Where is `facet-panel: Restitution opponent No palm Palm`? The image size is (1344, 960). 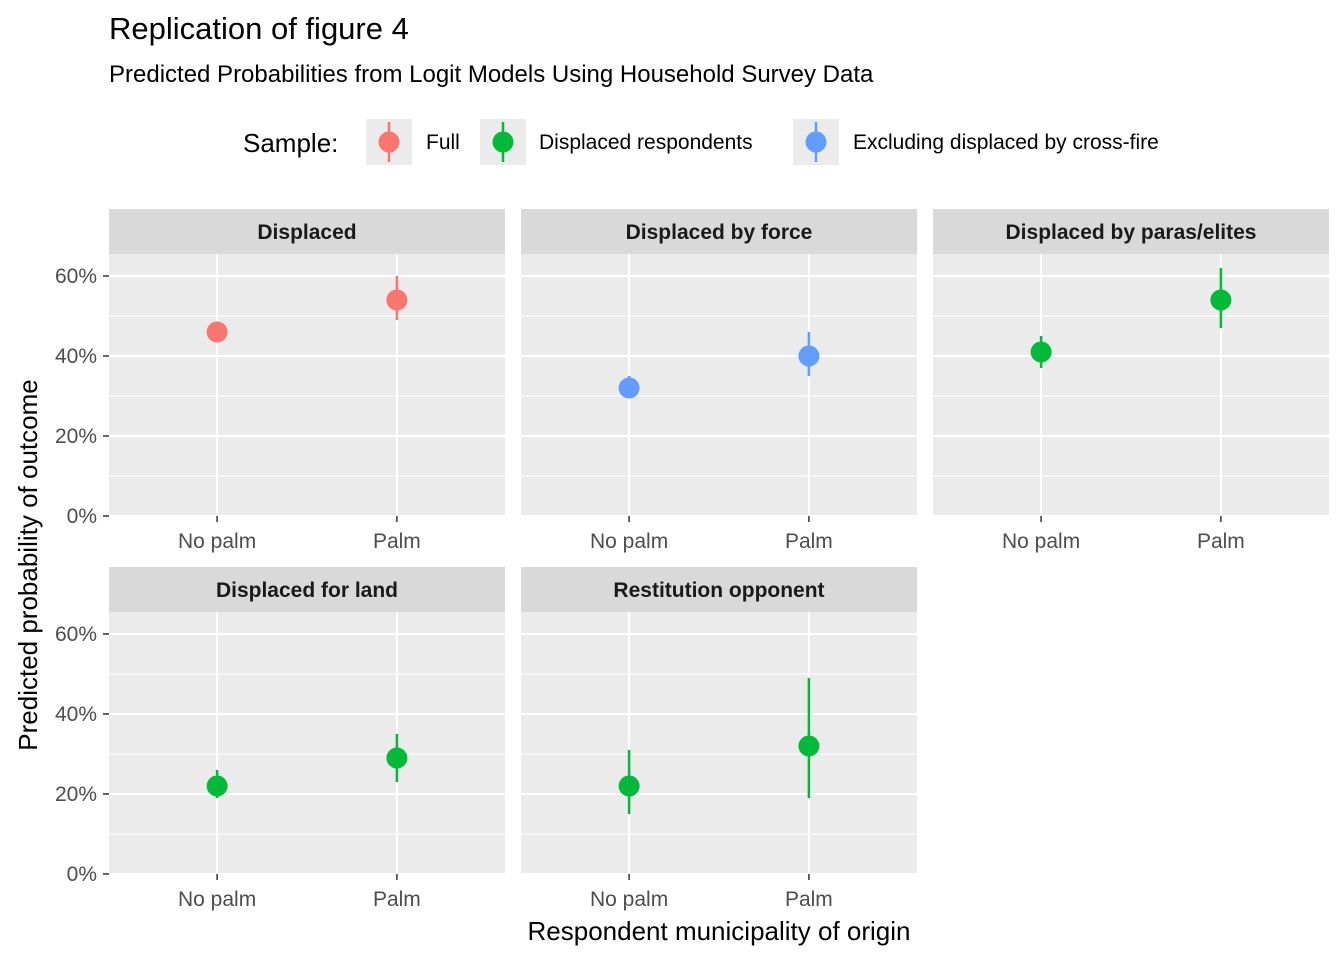
facet-panel: Restitution opponent No palm Palm is located at coordinates (719, 739).